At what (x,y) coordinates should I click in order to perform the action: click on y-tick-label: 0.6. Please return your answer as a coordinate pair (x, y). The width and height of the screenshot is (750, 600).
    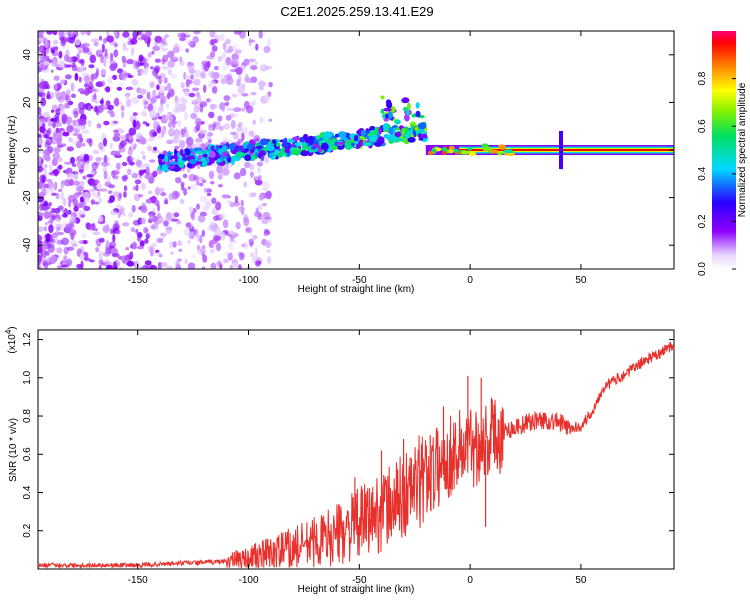
    Looking at the image, I should click on (27, 454).